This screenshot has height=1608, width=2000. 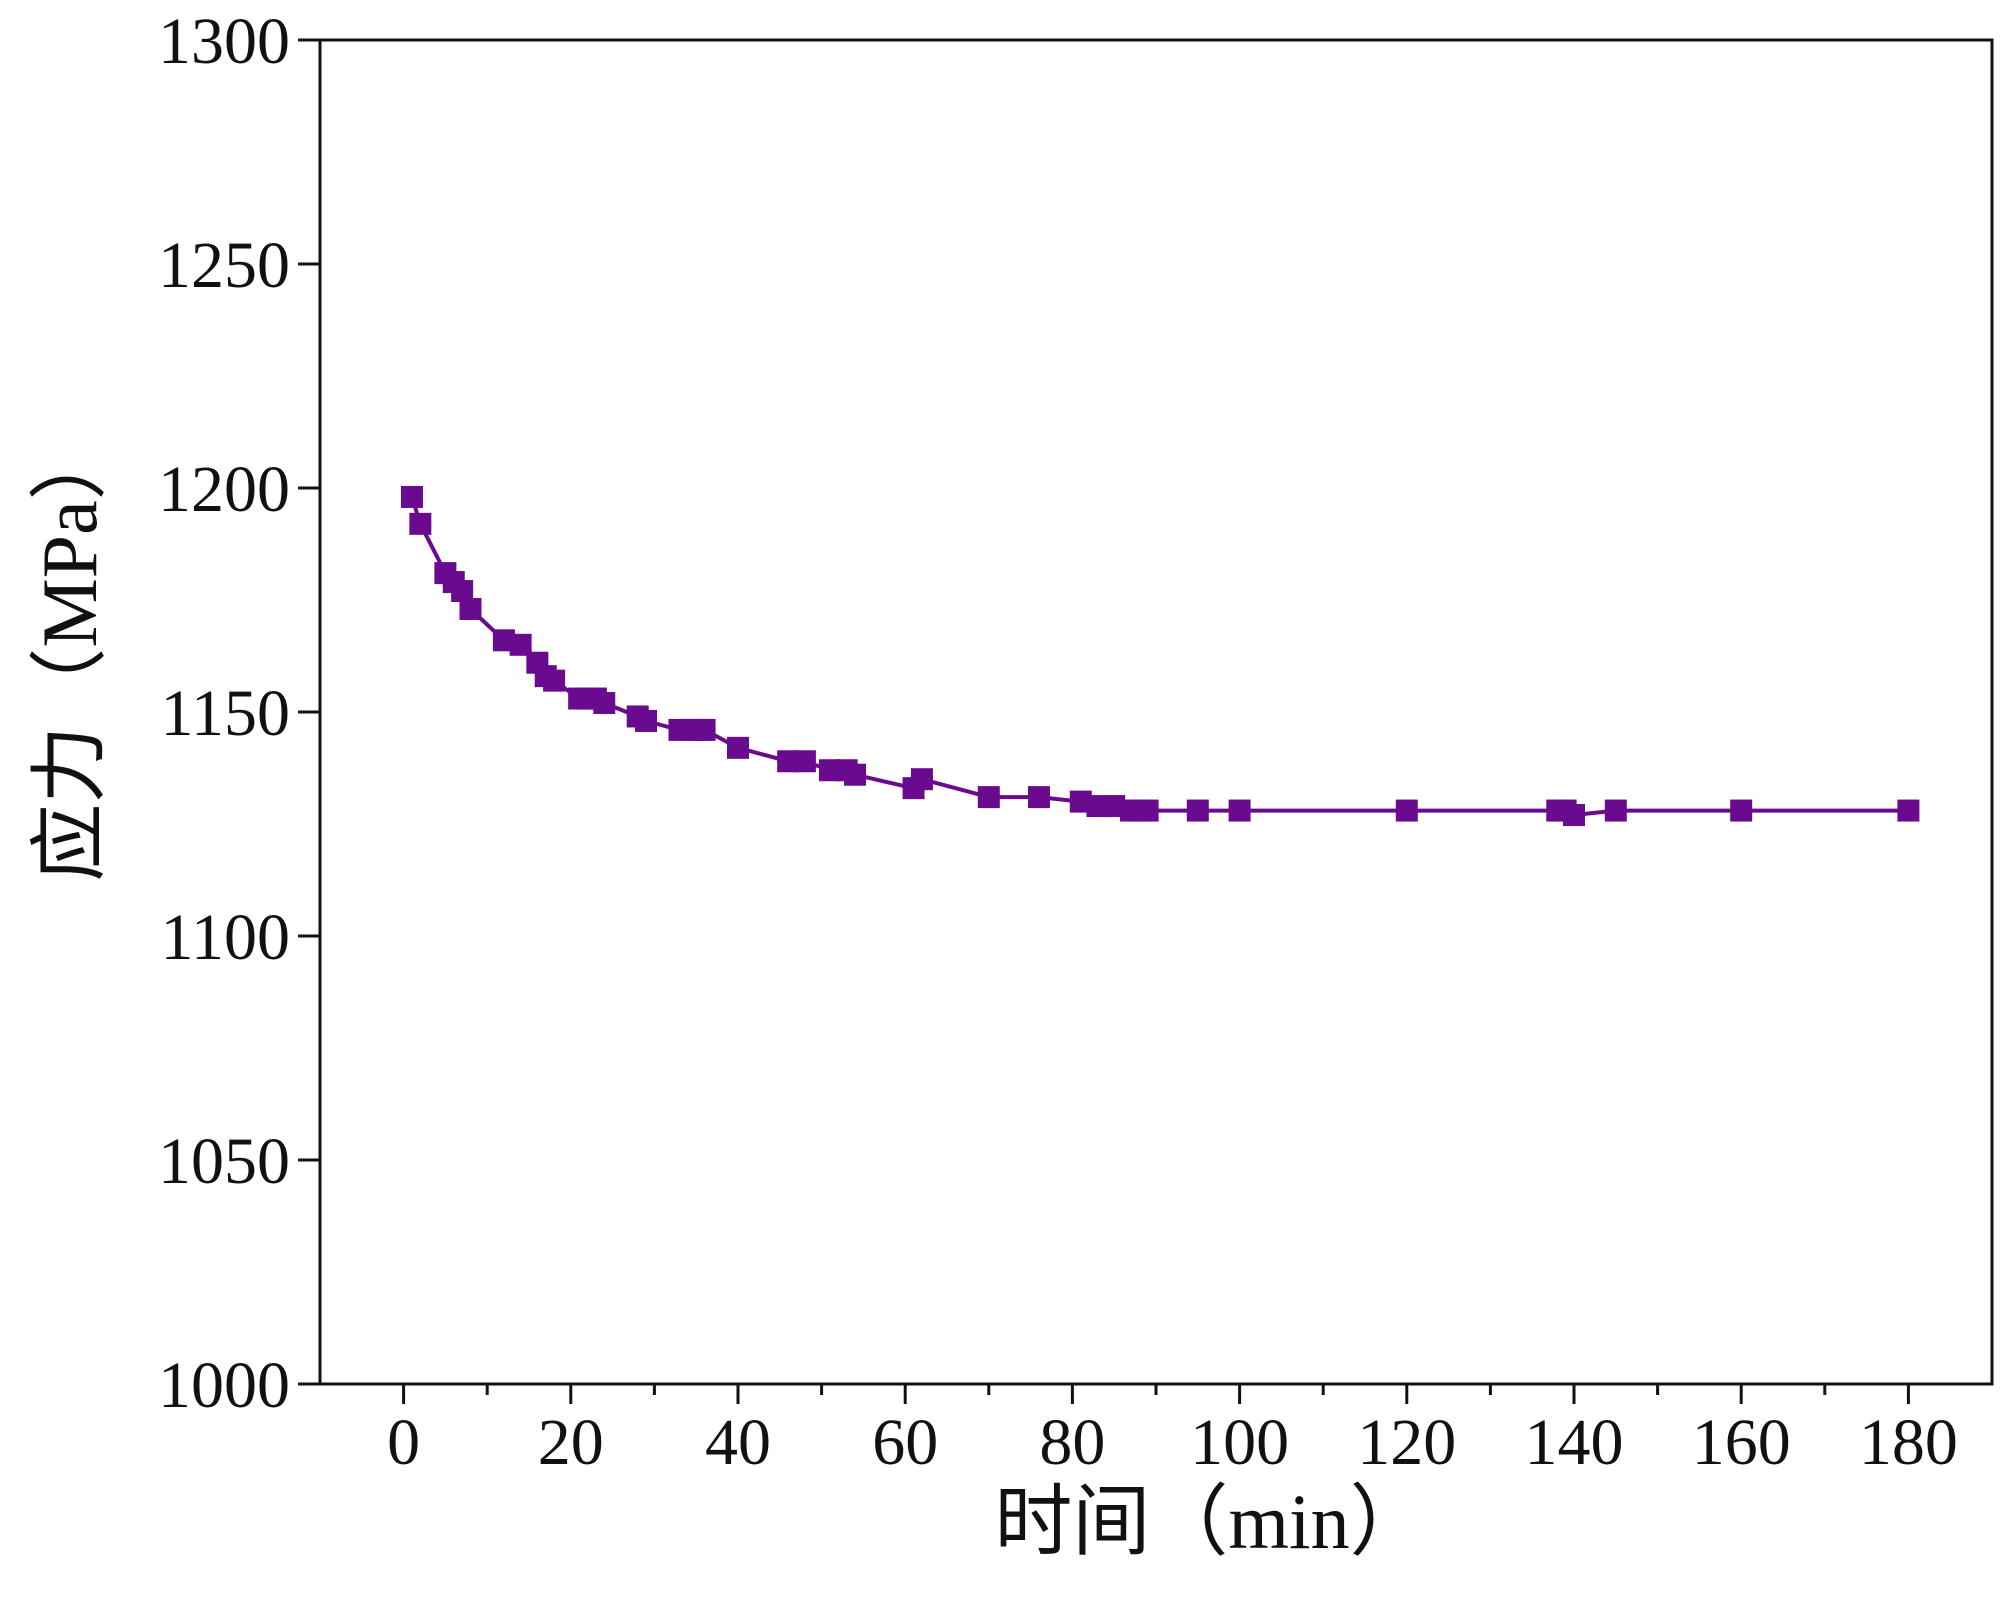 I want to click on y-tick-label: 1000, so click(x=224, y=1385).